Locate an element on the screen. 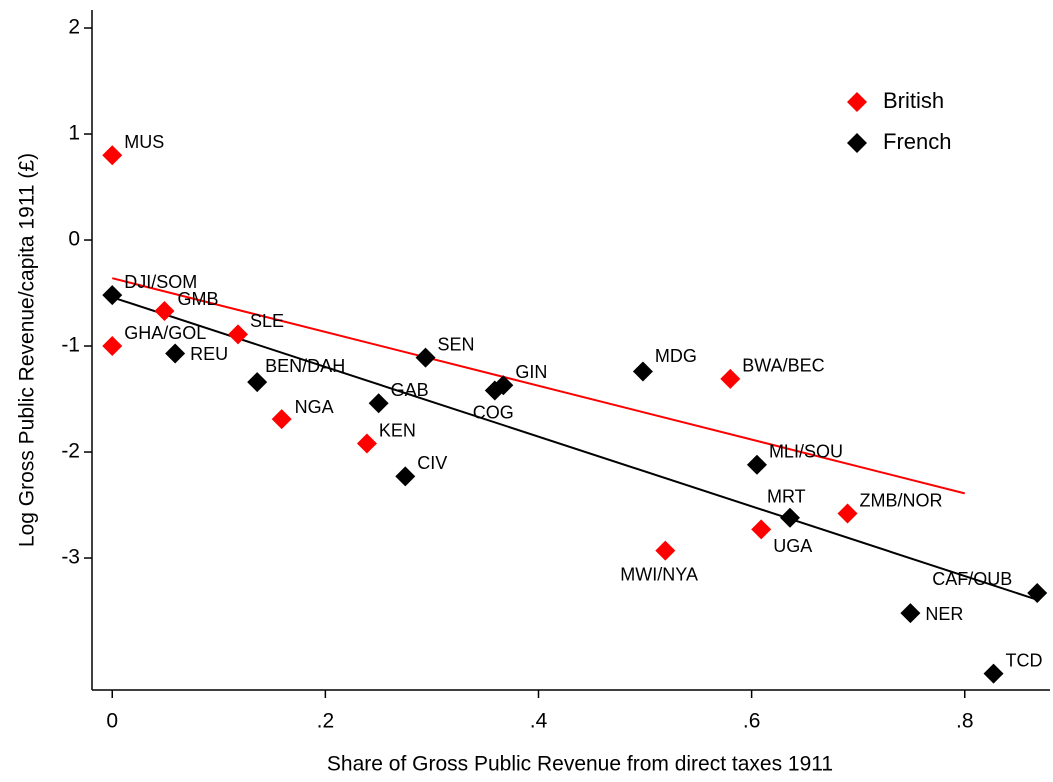 The height and width of the screenshot is (782, 1053). point-label: GIN is located at coordinates (531, 372).